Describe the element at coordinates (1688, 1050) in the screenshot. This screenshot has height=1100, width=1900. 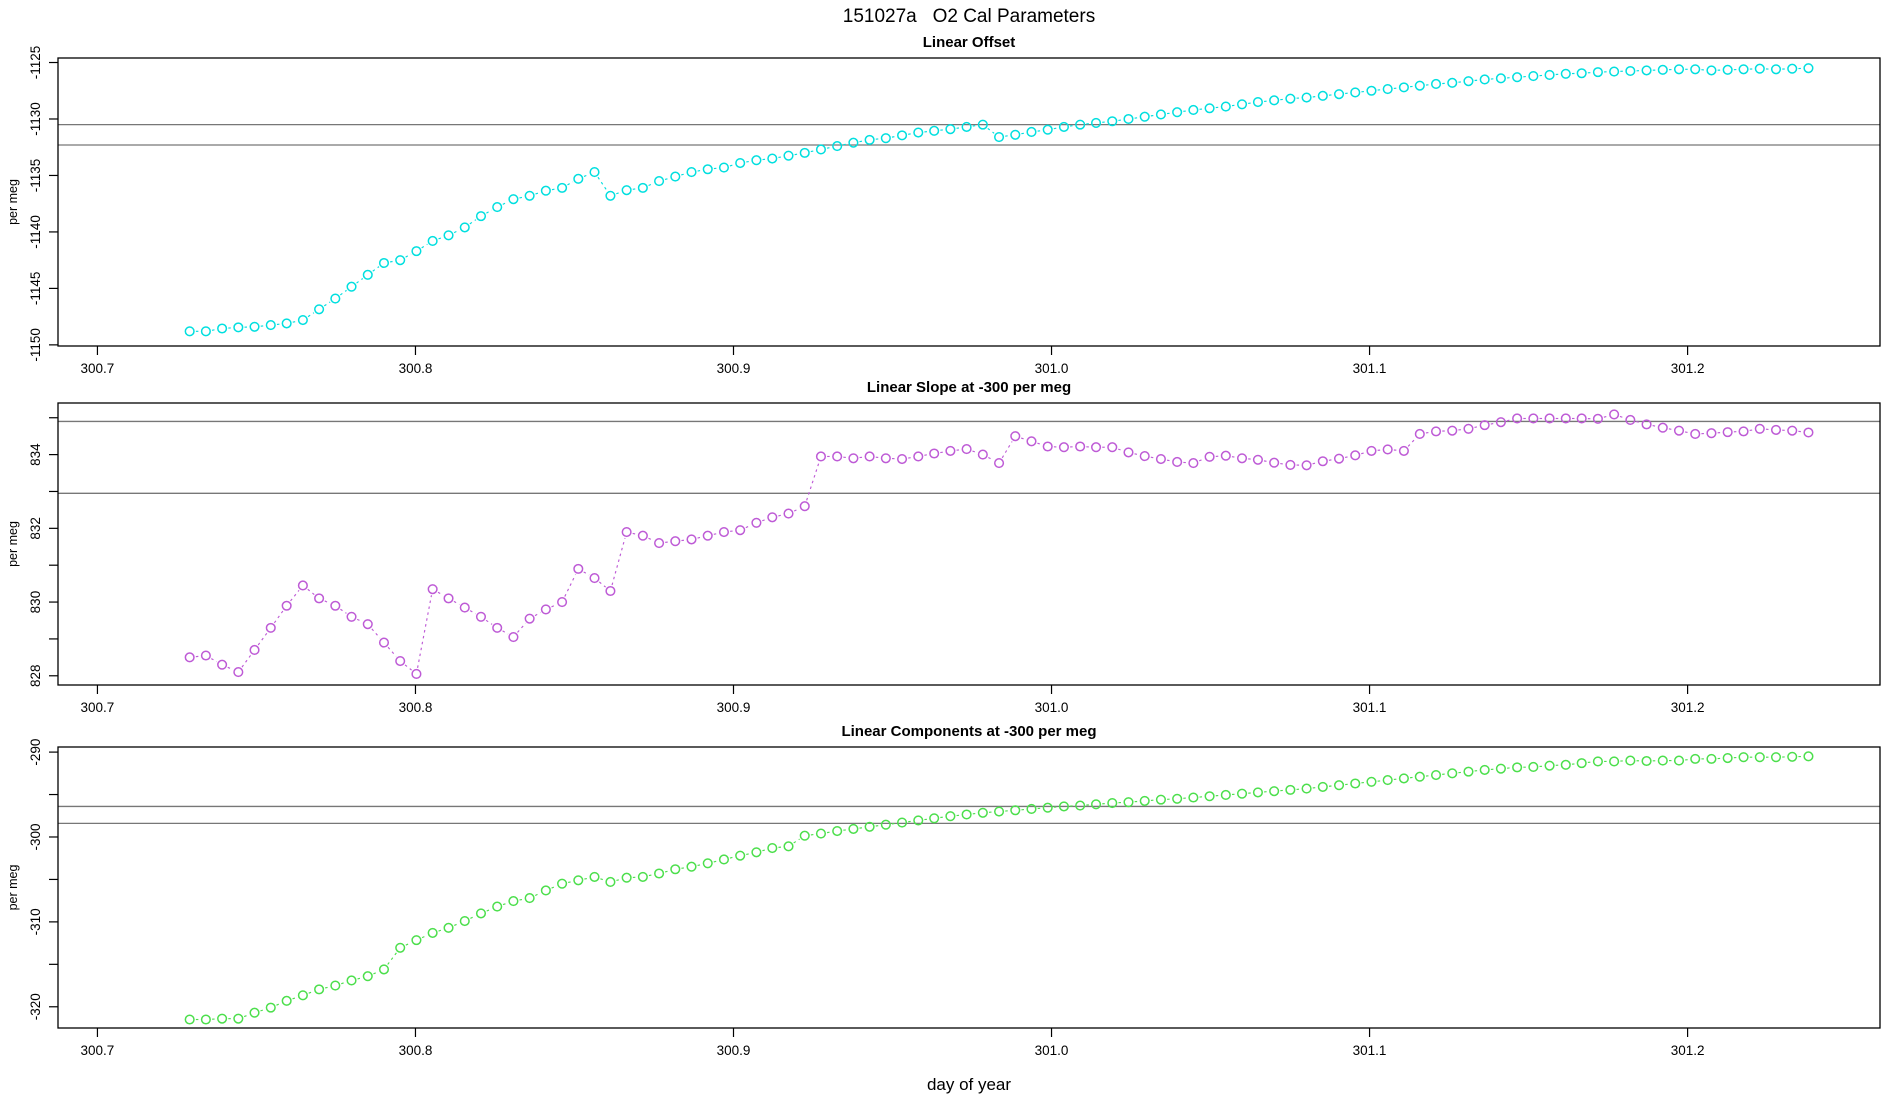
I see `x-tick-label: 301.2` at that location.